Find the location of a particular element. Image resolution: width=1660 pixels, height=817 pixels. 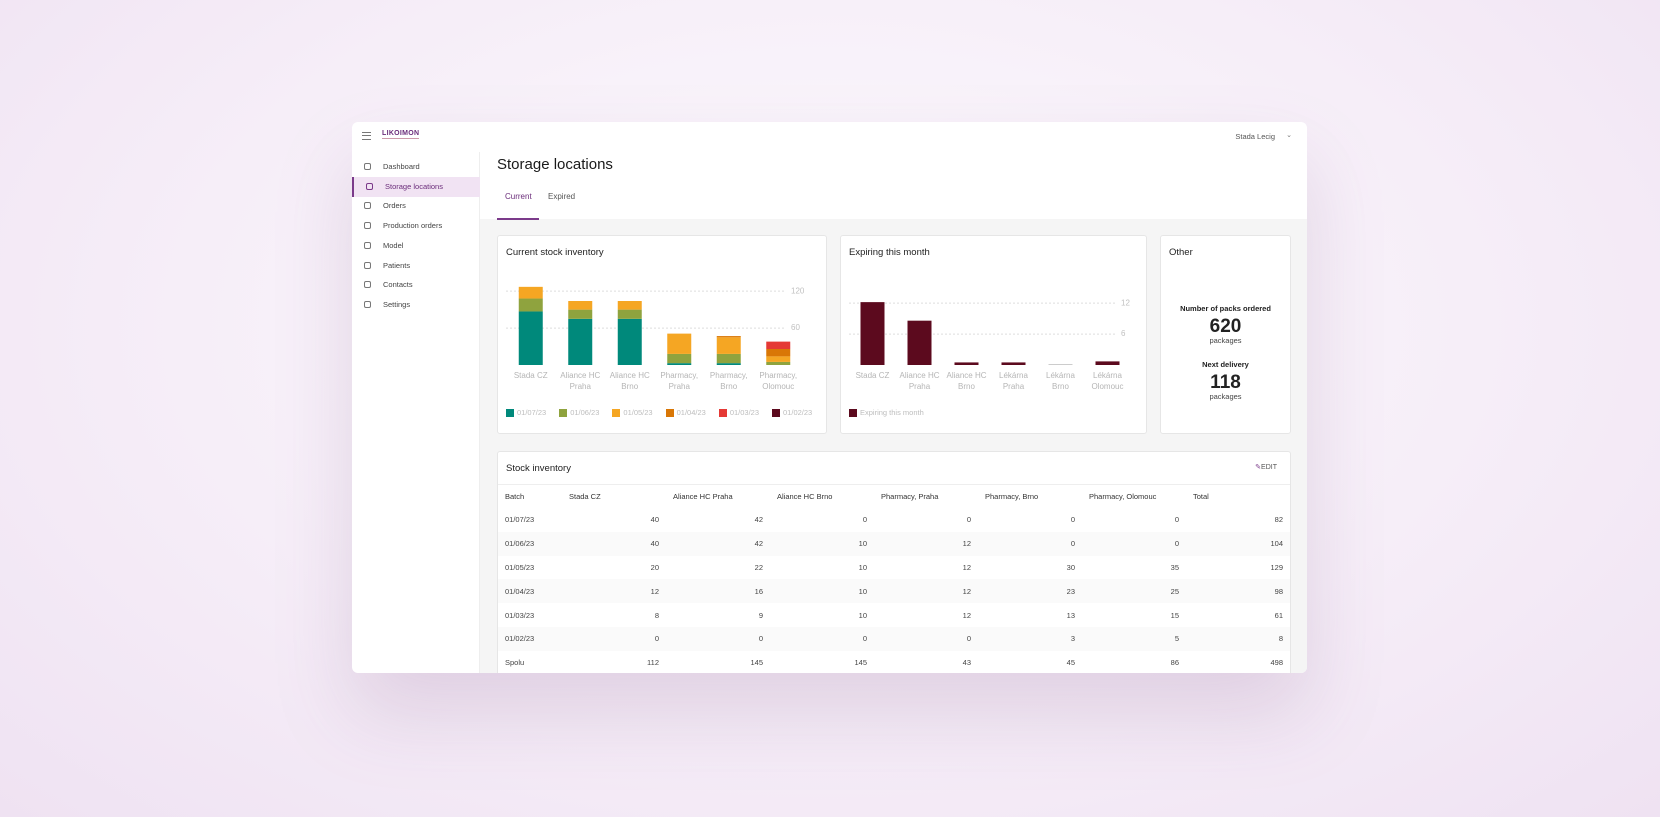

table-row: 01/02/23 0 0 0 0 3 5 8 is located at coordinates (894, 638).